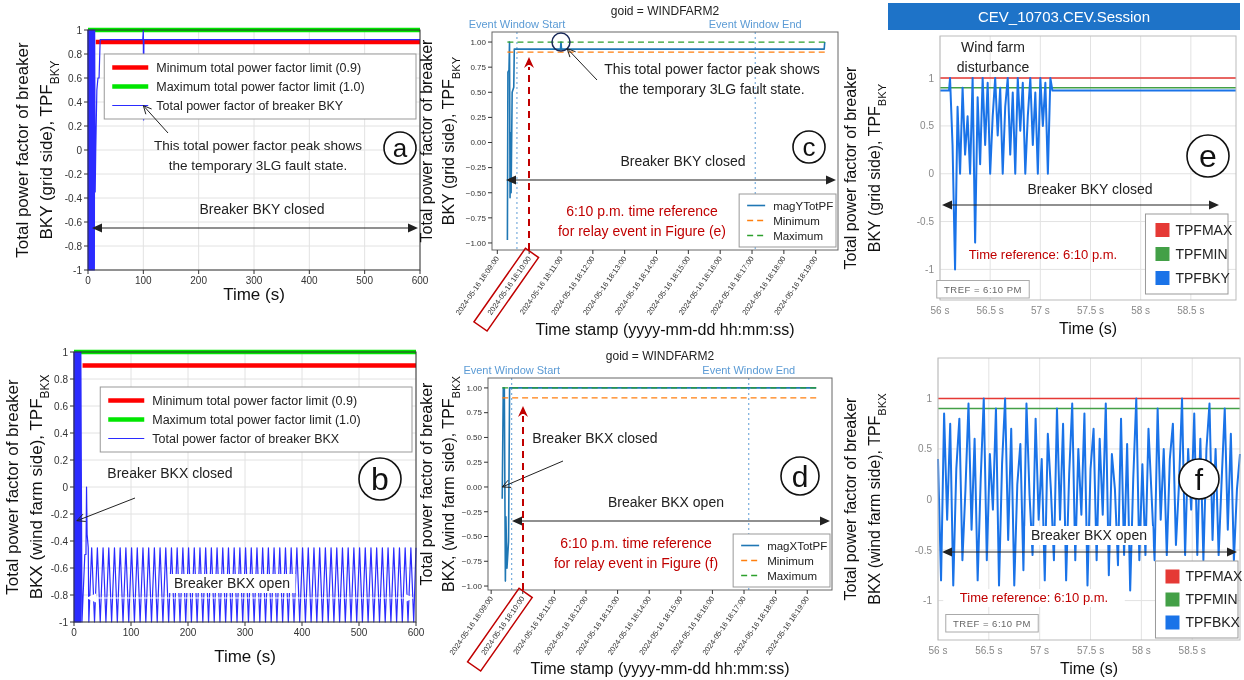 The width and height of the screenshot is (1244, 680). I want to click on annotation: c, so click(809, 147).